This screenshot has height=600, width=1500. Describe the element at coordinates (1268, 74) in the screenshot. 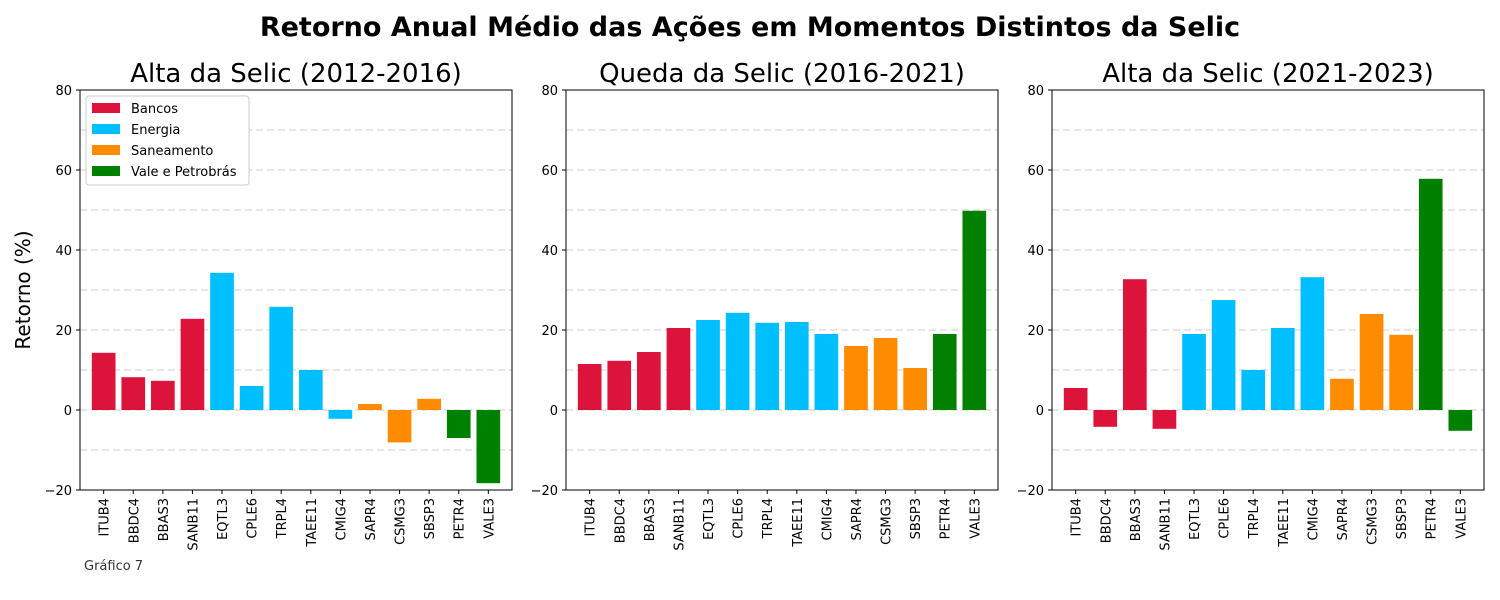

I see `chart-title: Alta da Selic (2021-2023)` at that location.